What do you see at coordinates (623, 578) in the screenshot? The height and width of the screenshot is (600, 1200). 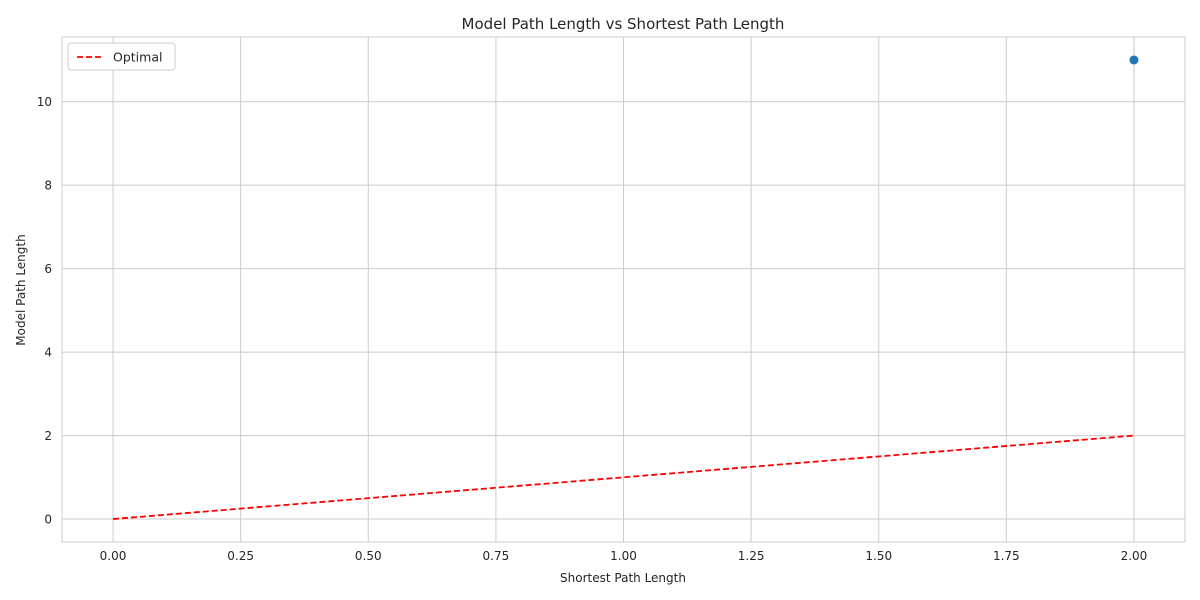 I see `x-axis-label: Shortest Path Length` at bounding box center [623, 578].